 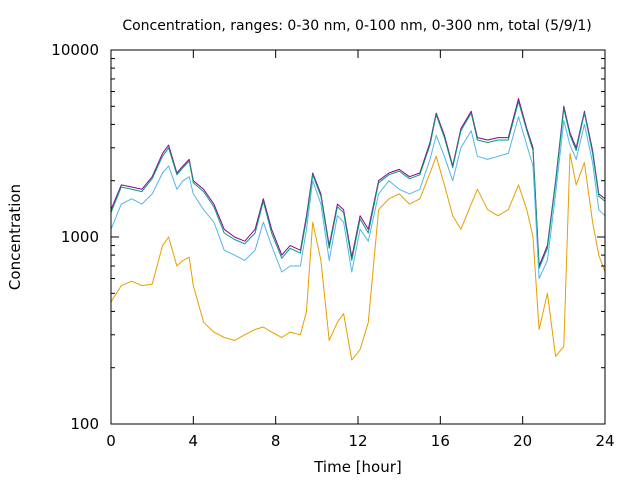 What do you see at coordinates (357, 441) in the screenshot?
I see `x-tick-label: 12` at bounding box center [357, 441].